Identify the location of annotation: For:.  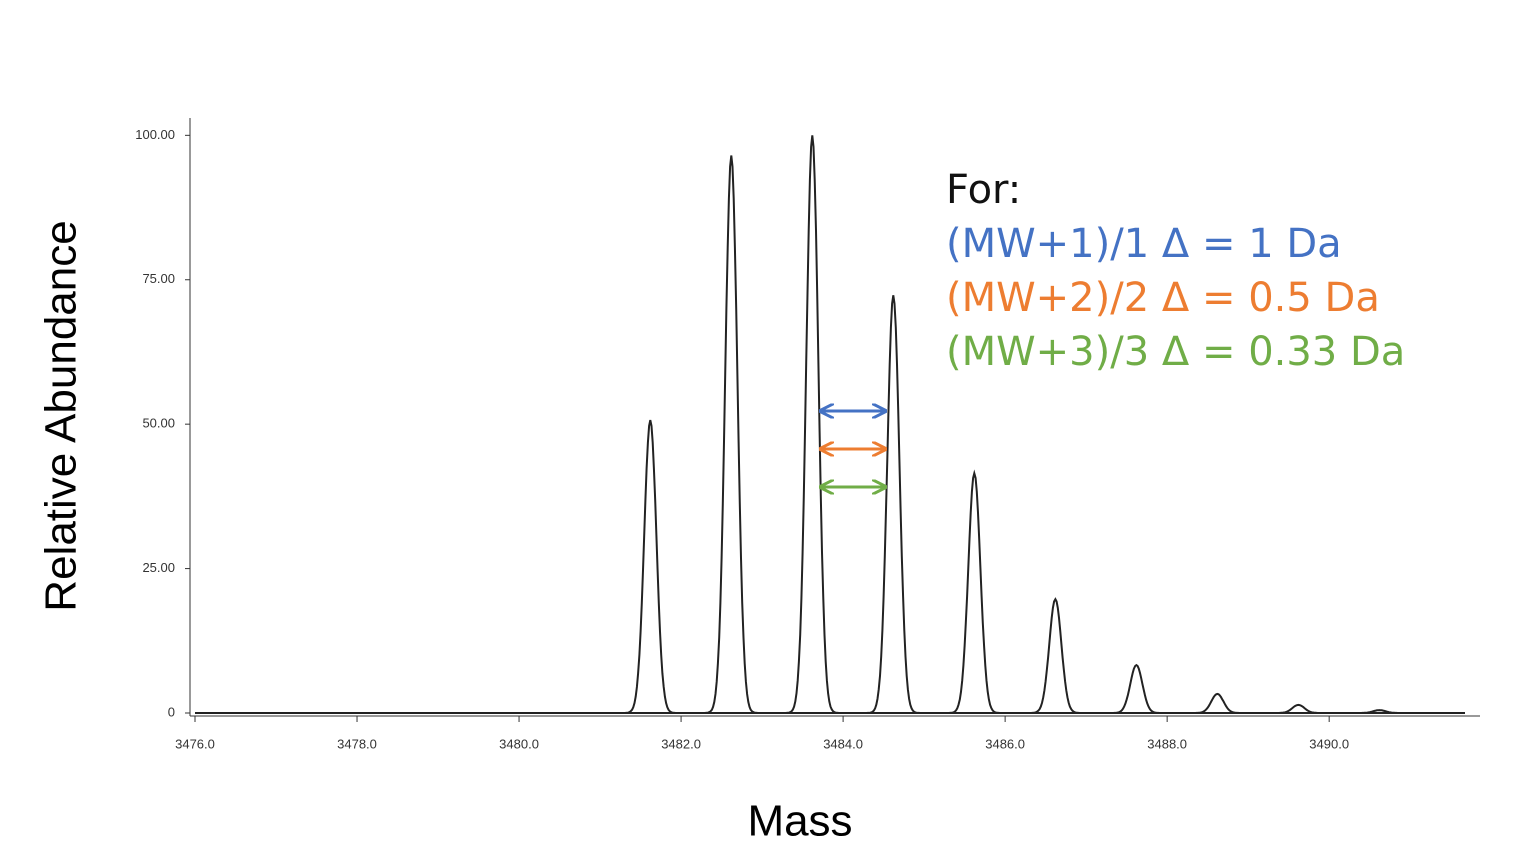
(983, 190).